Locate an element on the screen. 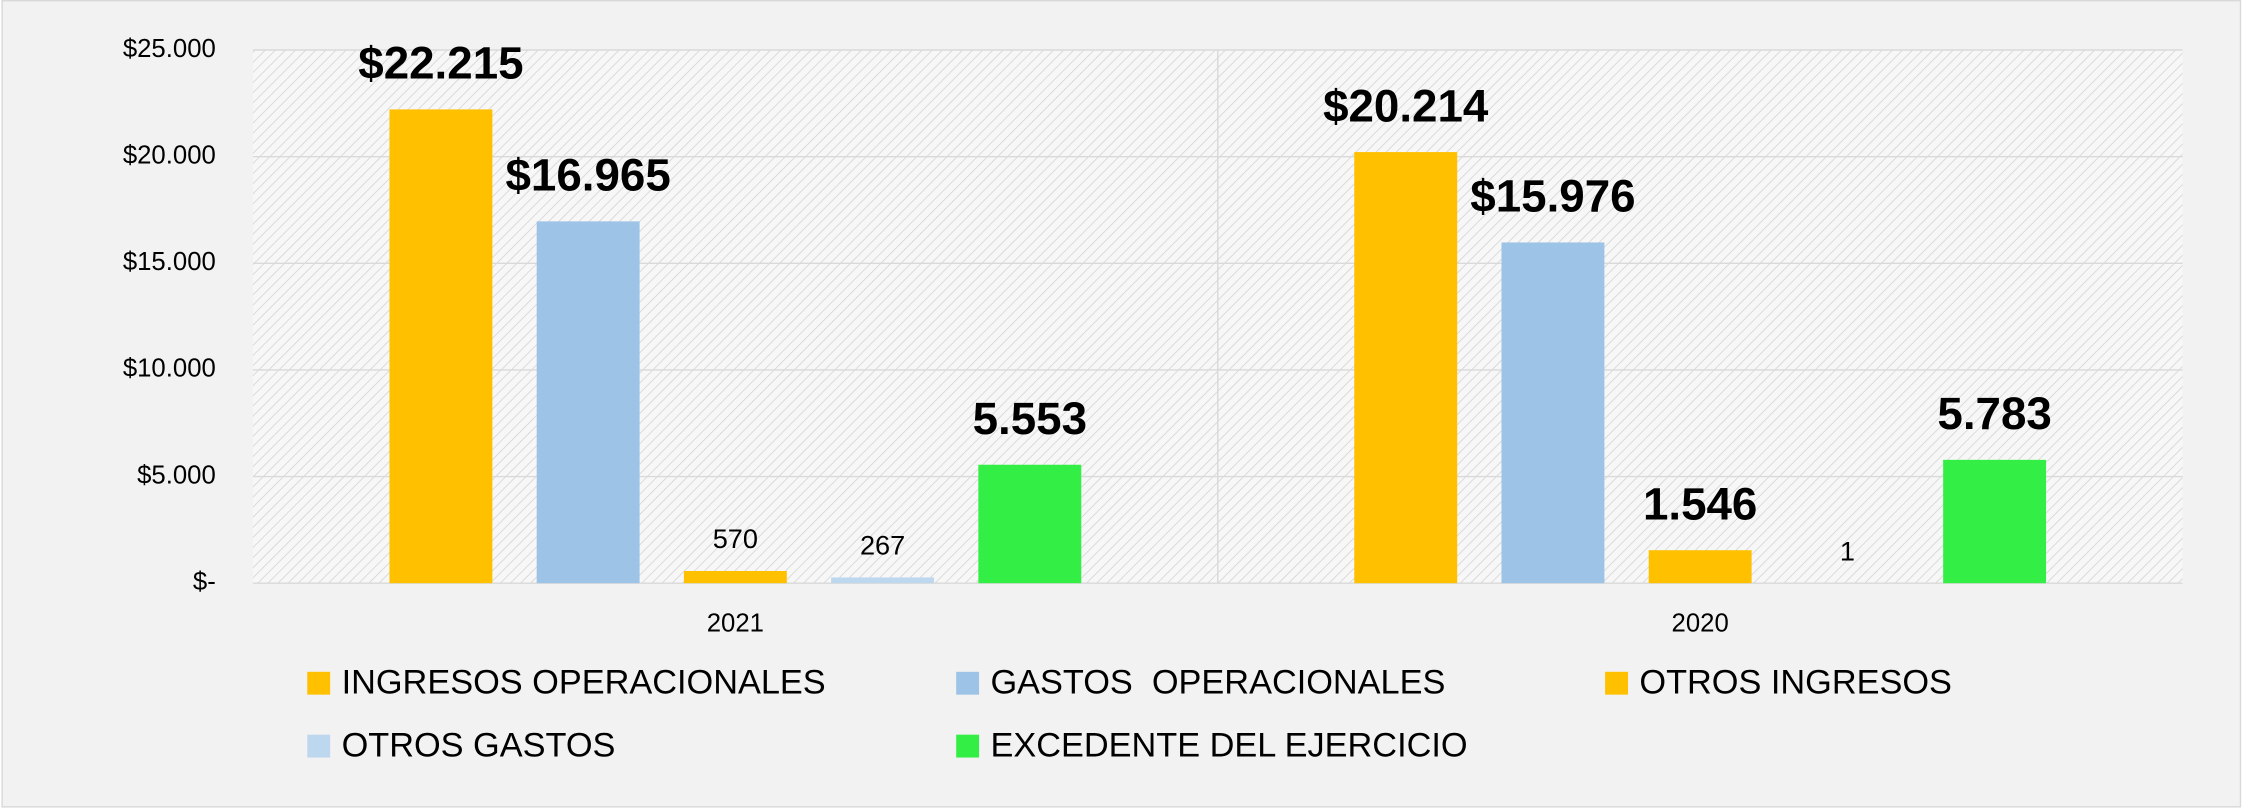  data-label: $15.976 is located at coordinates (1552, 196).